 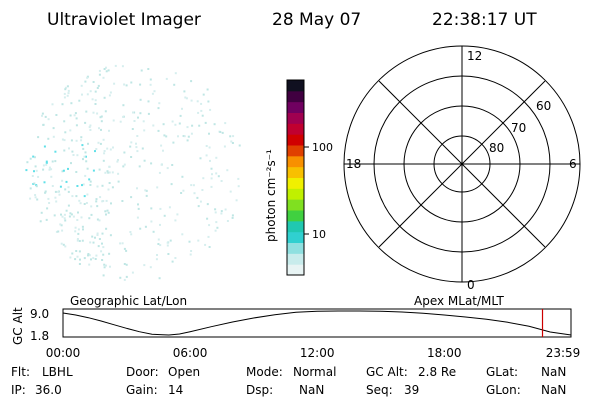 I want to click on status-seq-label: Seq:, so click(x=379, y=390).